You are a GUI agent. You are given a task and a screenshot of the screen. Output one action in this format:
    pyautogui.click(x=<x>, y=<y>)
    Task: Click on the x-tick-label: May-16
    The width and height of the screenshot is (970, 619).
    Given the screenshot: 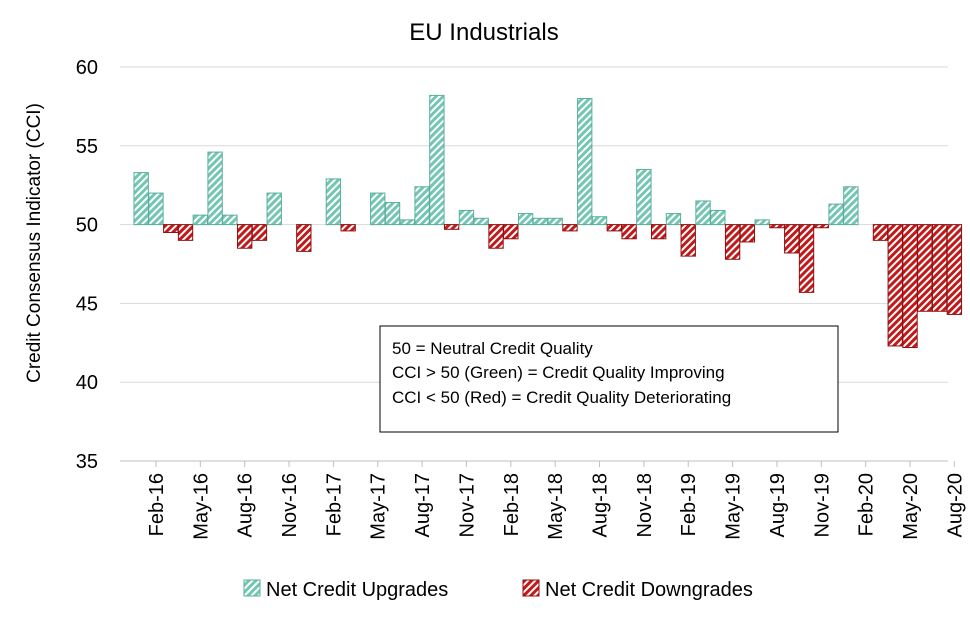 What is the action you would take?
    pyautogui.click(x=201, y=506)
    